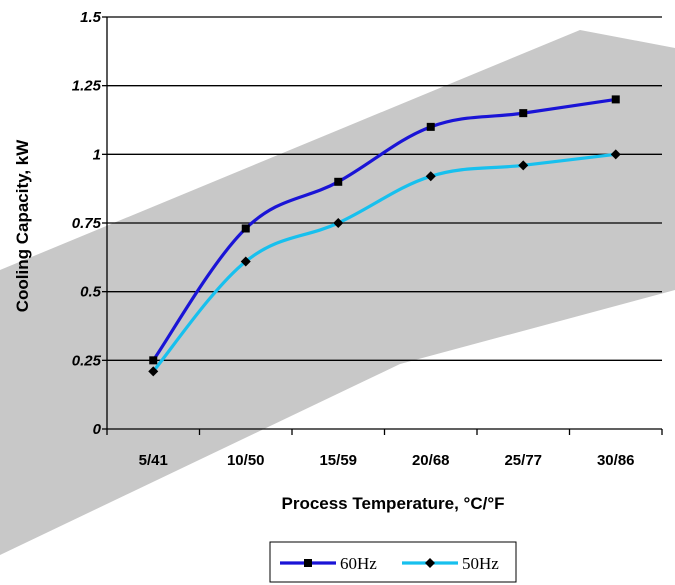 The width and height of the screenshot is (675, 585). What do you see at coordinates (97, 154) in the screenshot?
I see `y-tick-label: 1` at bounding box center [97, 154].